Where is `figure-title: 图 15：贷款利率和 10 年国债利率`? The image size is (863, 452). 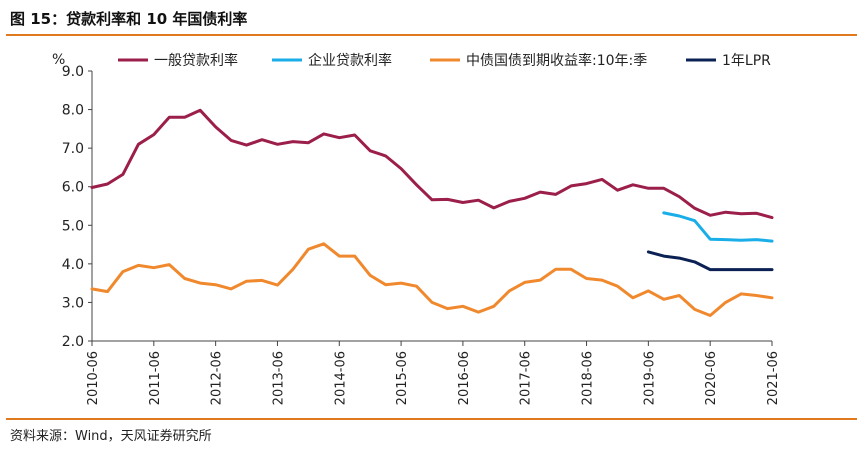 figure-title: 图 15：贷款利率和 10 年国债利率 is located at coordinates (129, 19).